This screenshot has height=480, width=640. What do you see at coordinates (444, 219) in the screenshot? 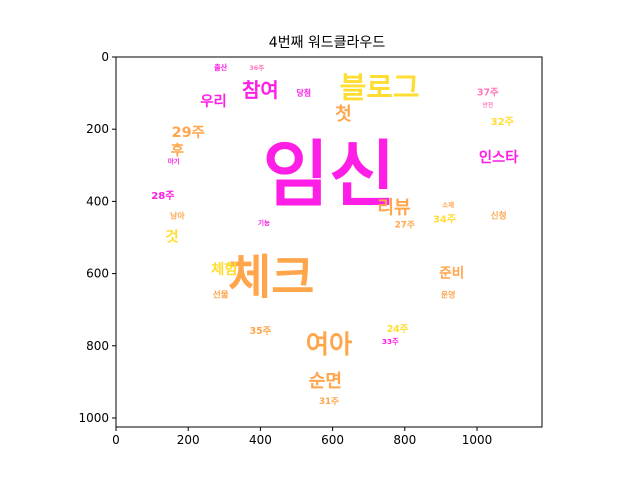
I see `word-11: 34주` at bounding box center [444, 219].